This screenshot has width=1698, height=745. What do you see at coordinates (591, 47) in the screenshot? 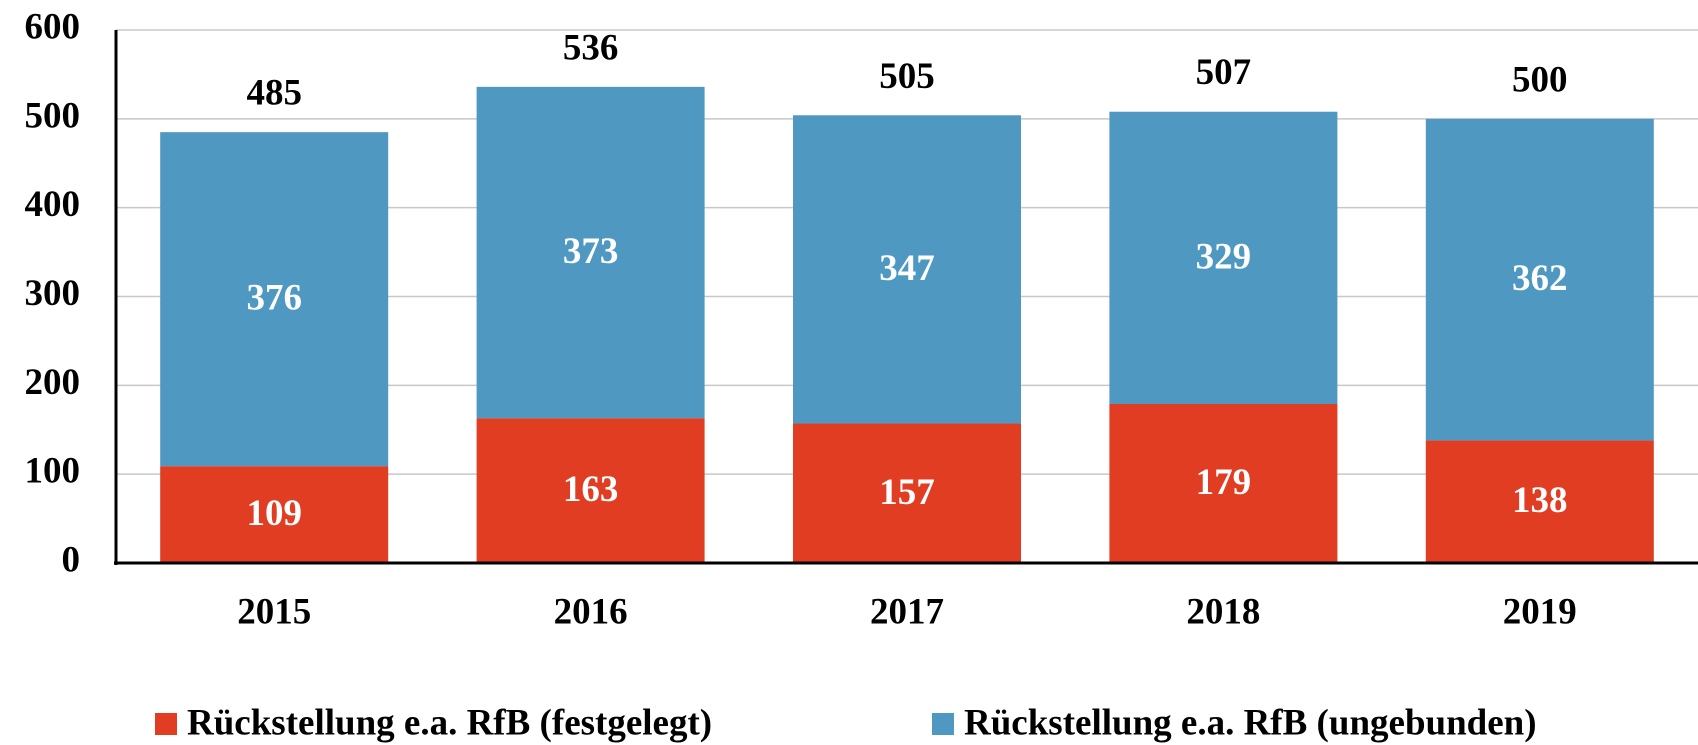
I see `total-label: 536` at bounding box center [591, 47].